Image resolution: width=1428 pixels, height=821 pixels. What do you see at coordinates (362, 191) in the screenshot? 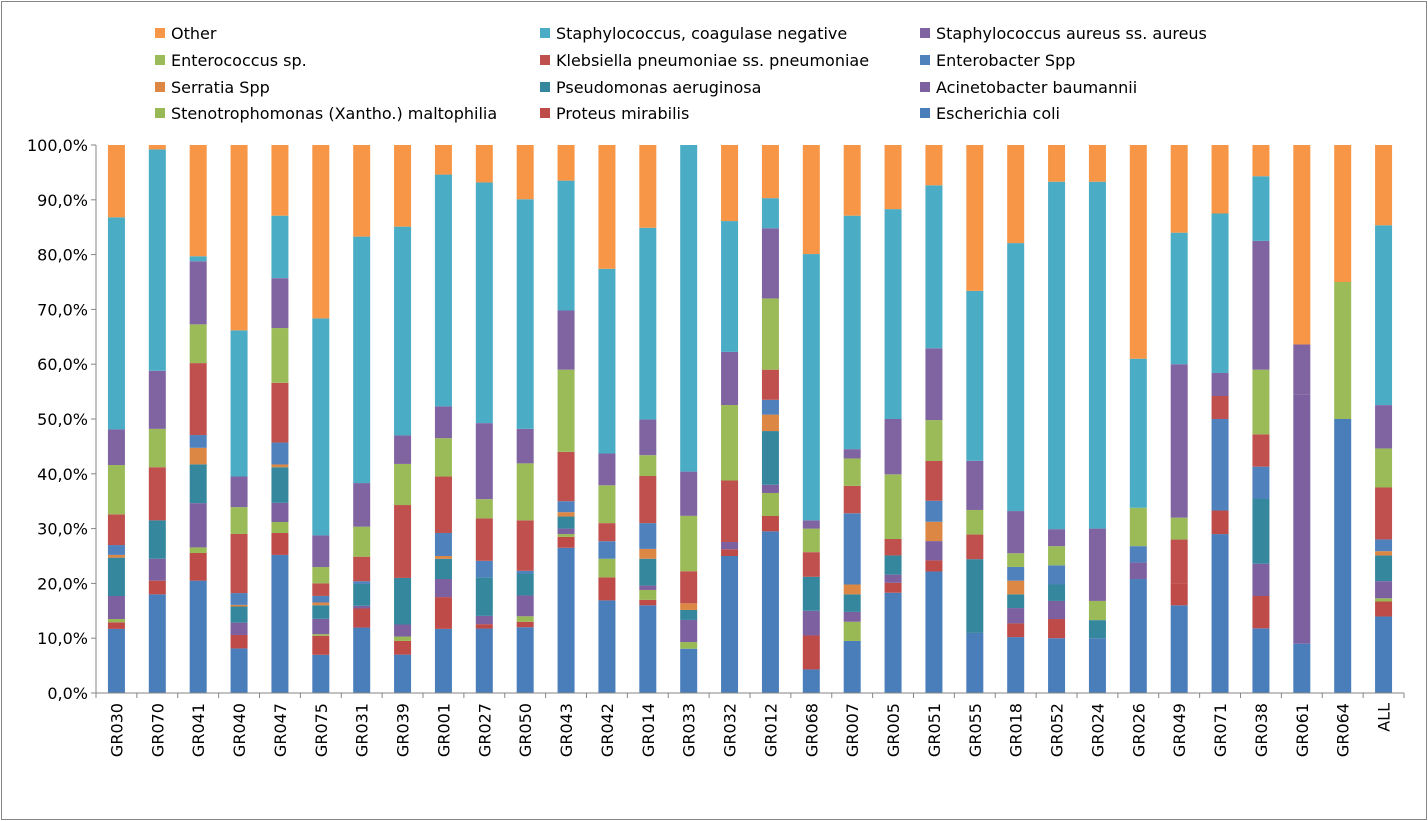
I see `bar-segment-other-gr031` at bounding box center [362, 191].